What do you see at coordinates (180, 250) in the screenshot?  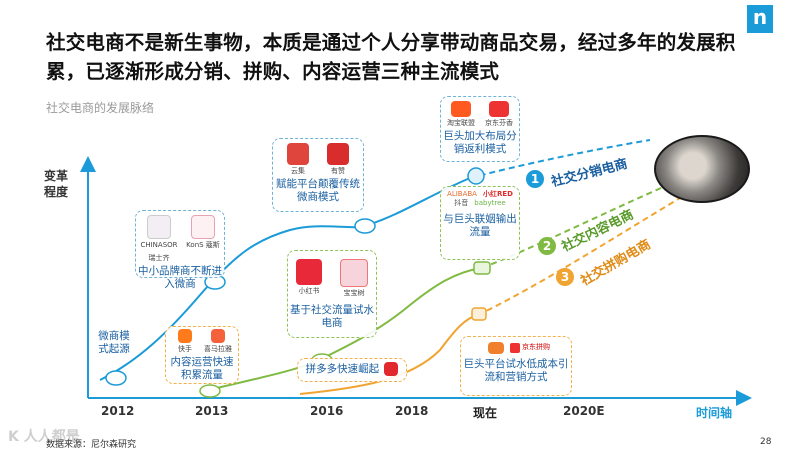 I see `box-pinpai: CHINASOR 瑞士齐 KonS 蔻斯 中小品牌商不断进入微商` at bounding box center [180, 250].